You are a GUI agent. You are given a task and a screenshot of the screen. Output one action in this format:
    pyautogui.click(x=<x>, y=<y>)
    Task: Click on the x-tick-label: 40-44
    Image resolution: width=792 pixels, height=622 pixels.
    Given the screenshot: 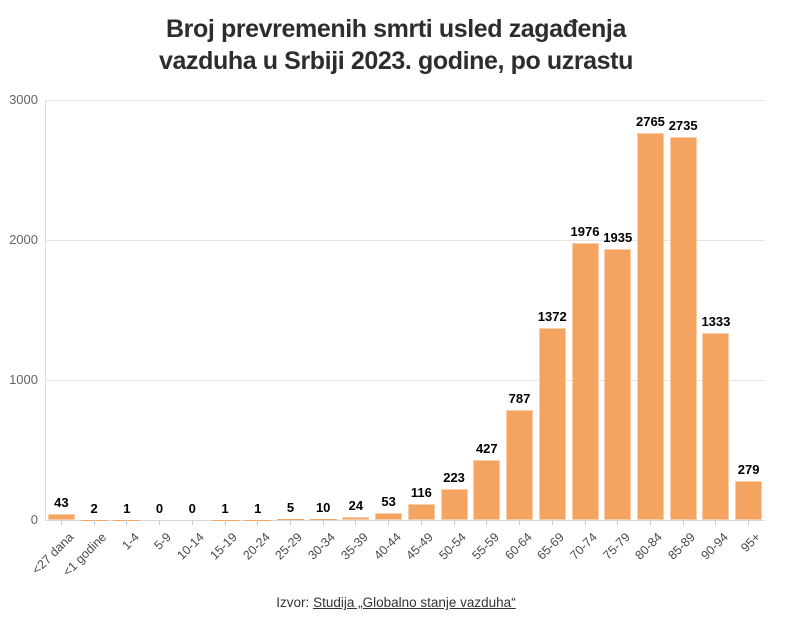 What is the action you would take?
    pyautogui.click(x=387, y=546)
    